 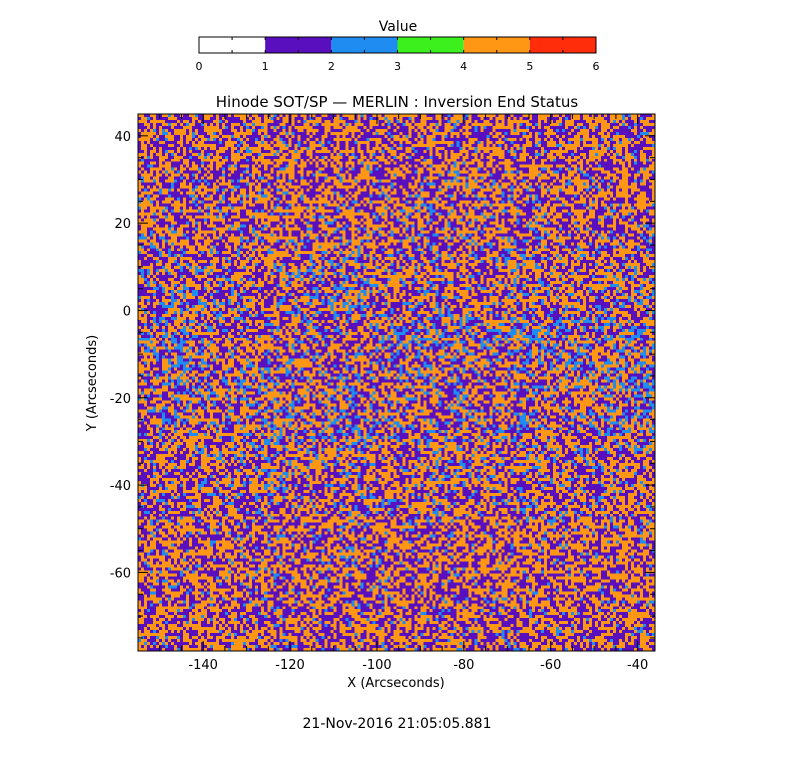 What do you see at coordinates (550, 665) in the screenshot?
I see `x-tick-label: -60` at bounding box center [550, 665].